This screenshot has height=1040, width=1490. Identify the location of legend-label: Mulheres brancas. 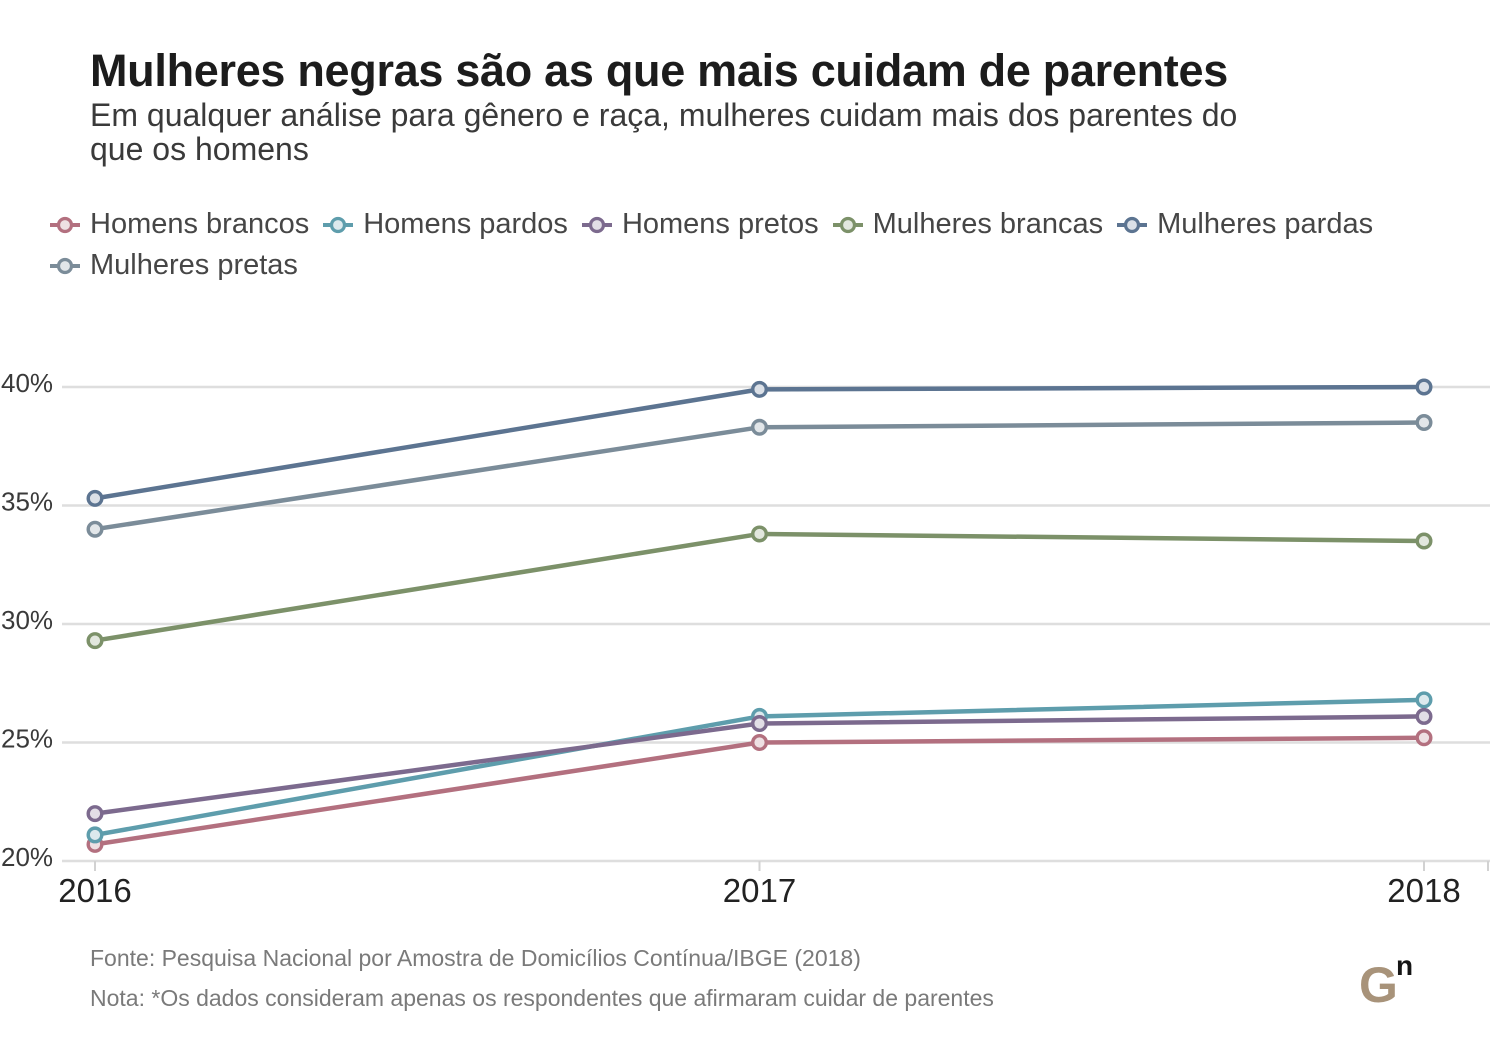
(988, 224).